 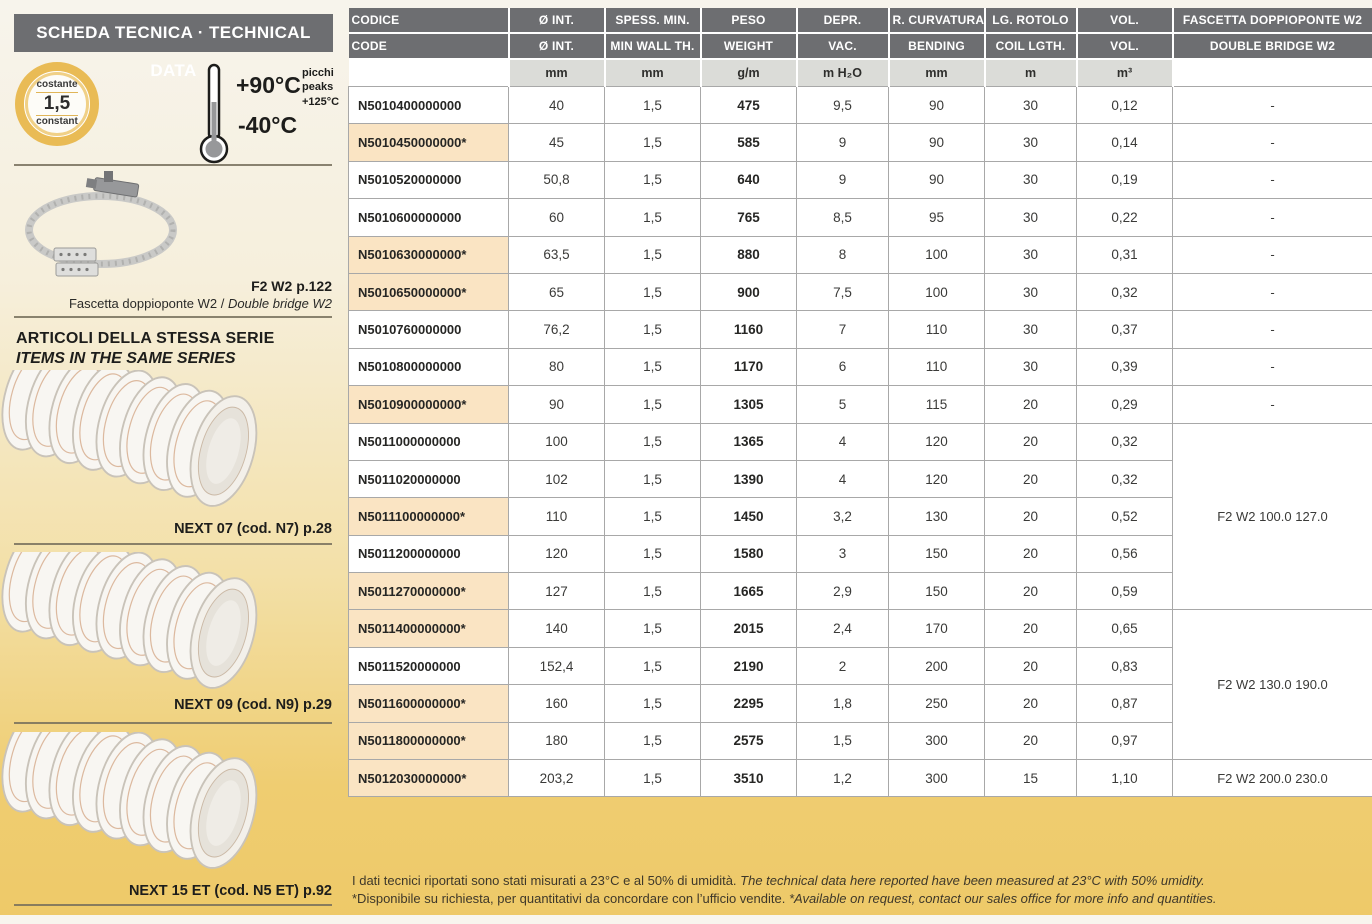 What do you see at coordinates (57, 85) in the screenshot?
I see `badge-label-it: costante` at bounding box center [57, 85].